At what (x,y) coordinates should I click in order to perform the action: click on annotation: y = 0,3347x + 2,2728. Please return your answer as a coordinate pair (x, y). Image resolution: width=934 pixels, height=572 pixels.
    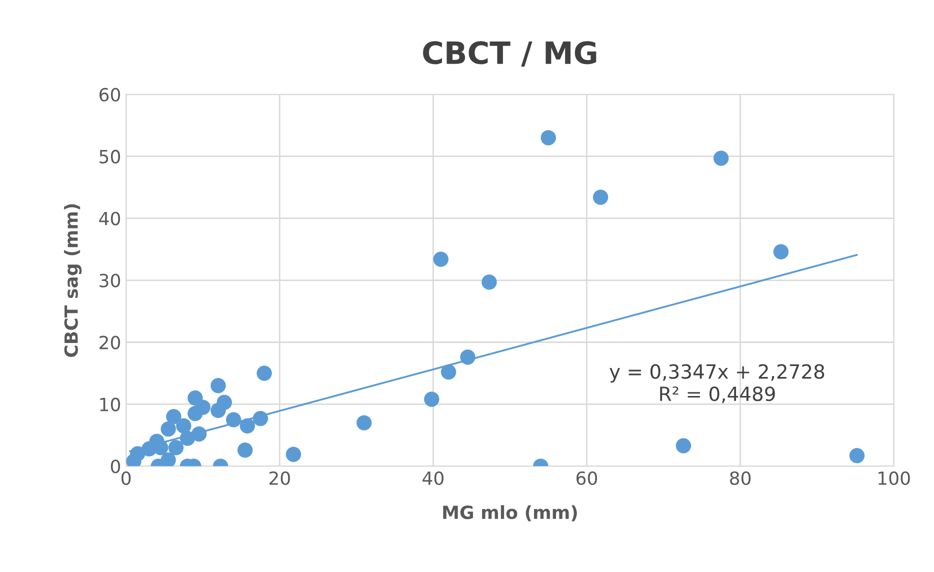
    Looking at the image, I should click on (717, 373).